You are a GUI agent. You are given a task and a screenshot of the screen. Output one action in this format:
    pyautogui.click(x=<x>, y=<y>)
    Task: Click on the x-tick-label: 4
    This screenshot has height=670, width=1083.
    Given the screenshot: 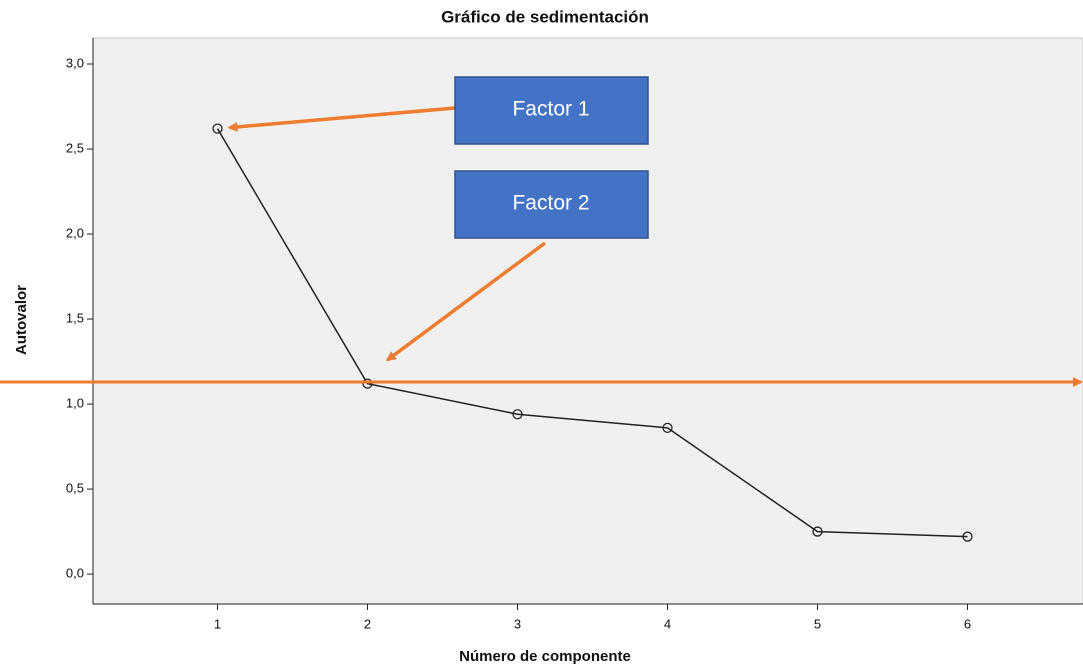 What is the action you would take?
    pyautogui.click(x=667, y=623)
    